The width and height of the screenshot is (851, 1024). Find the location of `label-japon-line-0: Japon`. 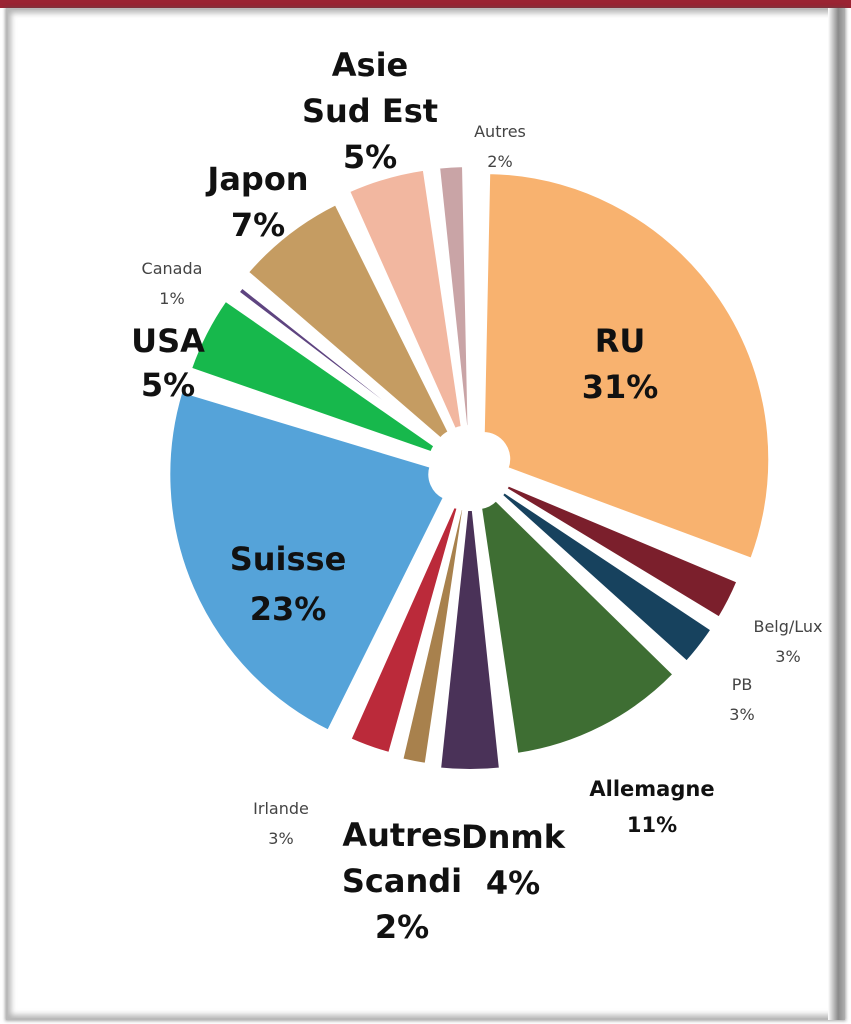

label-japon-line-0: Japon is located at coordinates (256, 179).